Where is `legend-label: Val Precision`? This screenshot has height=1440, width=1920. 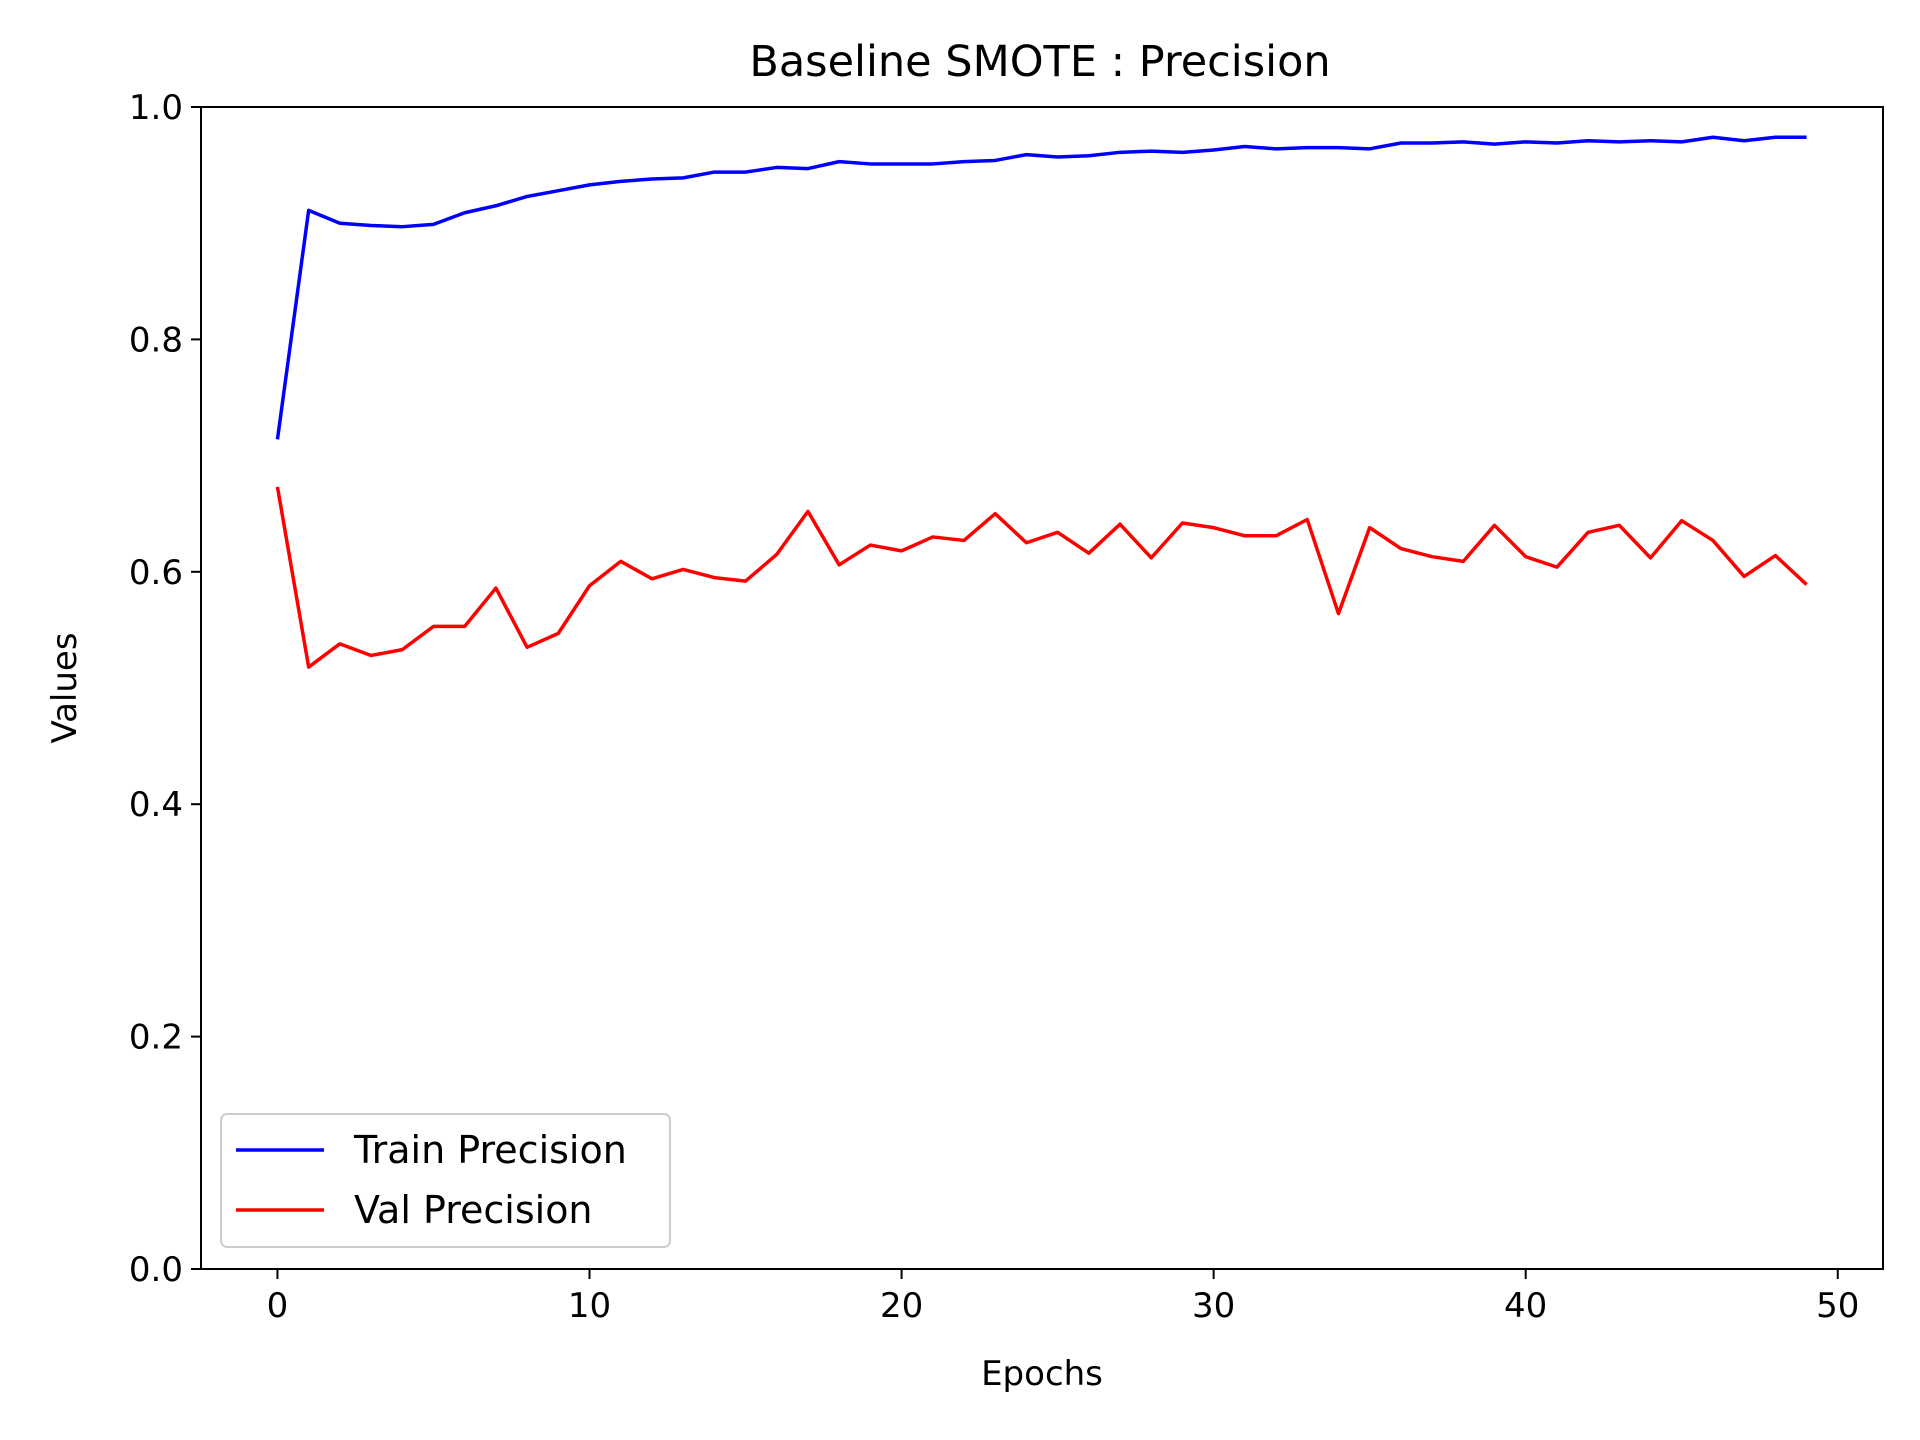
legend-label: Val Precision is located at coordinates (473, 1210).